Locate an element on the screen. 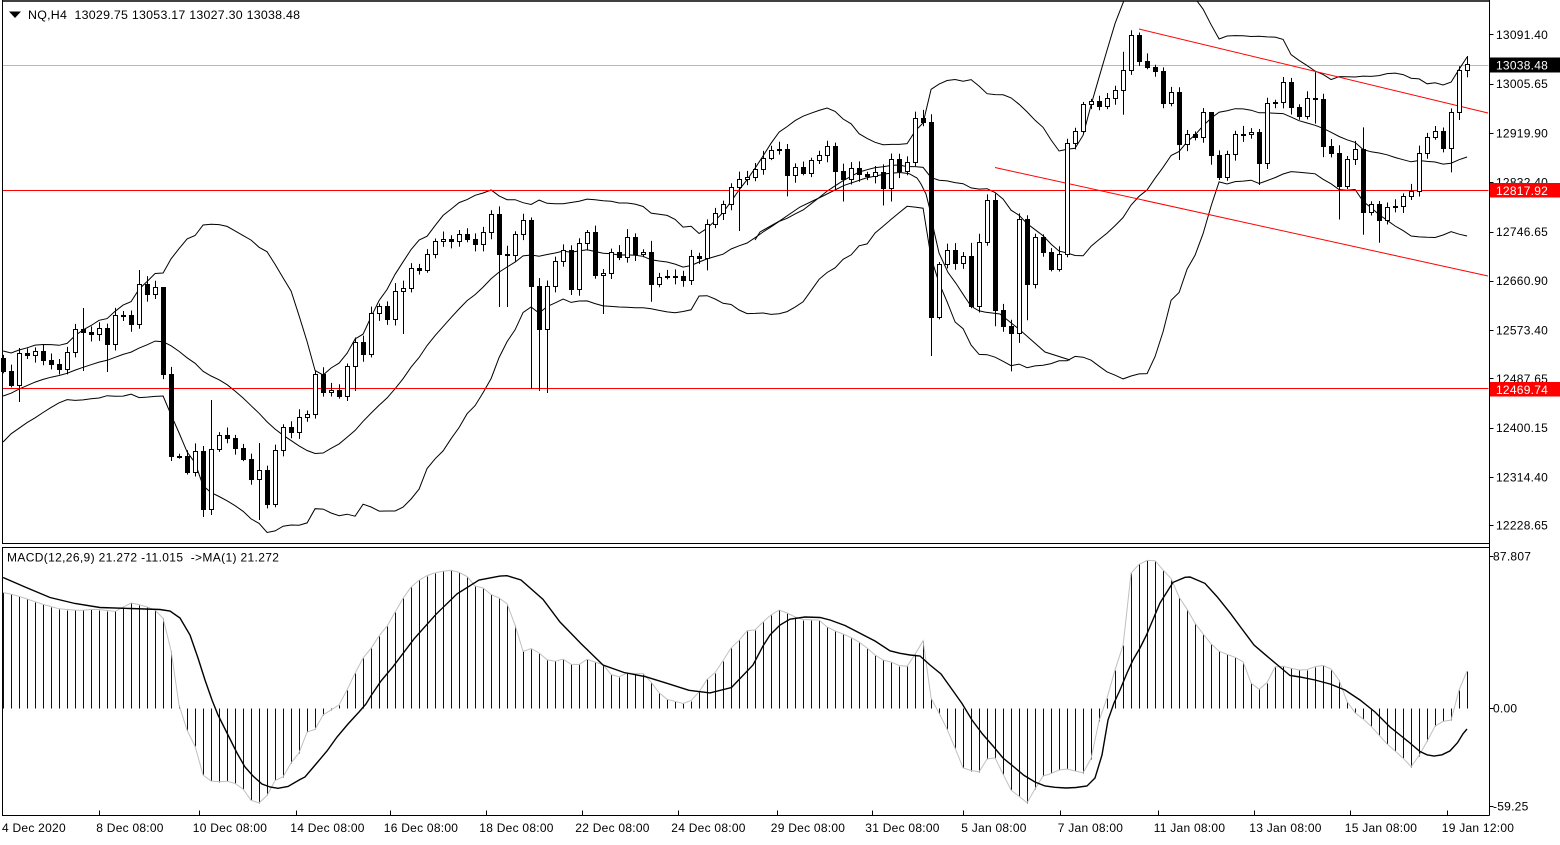  svg-text: 22 Dec 08:00 is located at coordinates (612, 828).